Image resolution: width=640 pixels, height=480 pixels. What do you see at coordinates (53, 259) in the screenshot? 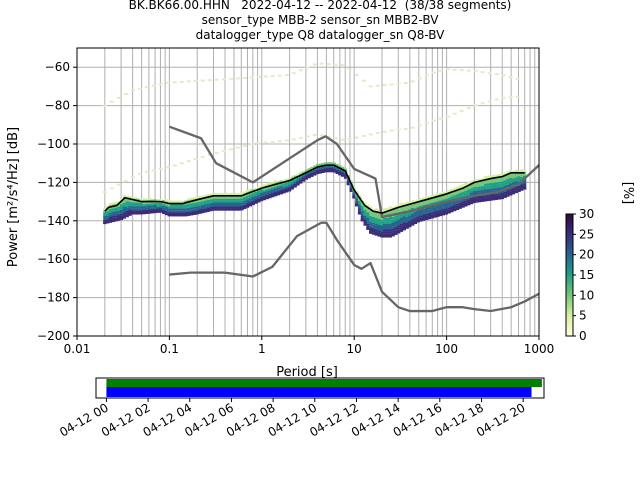
I see `y-tick-label: −160` at bounding box center [53, 259].